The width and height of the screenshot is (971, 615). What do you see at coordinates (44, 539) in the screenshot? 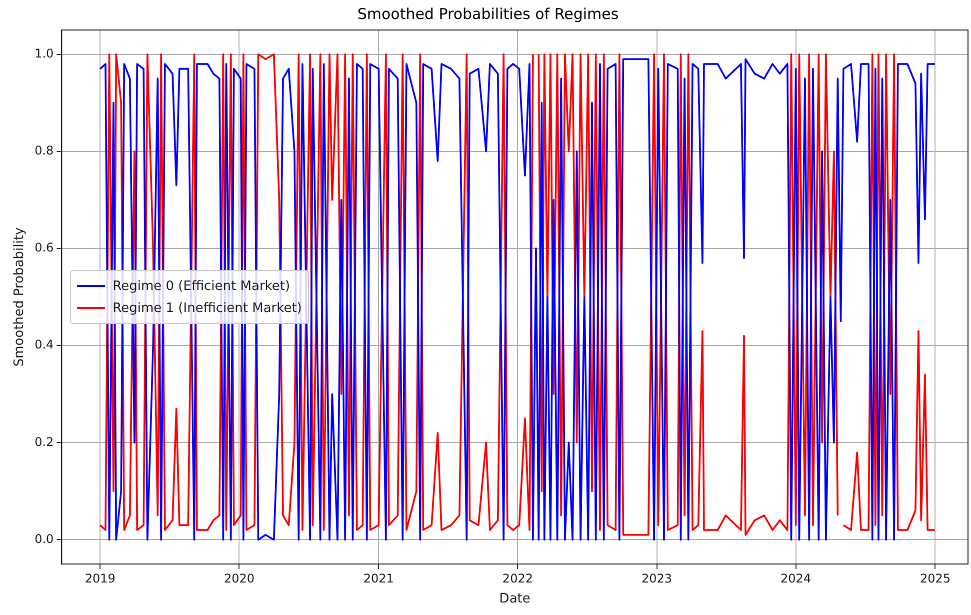
I see `y-tick-label: 0.0` at bounding box center [44, 539].